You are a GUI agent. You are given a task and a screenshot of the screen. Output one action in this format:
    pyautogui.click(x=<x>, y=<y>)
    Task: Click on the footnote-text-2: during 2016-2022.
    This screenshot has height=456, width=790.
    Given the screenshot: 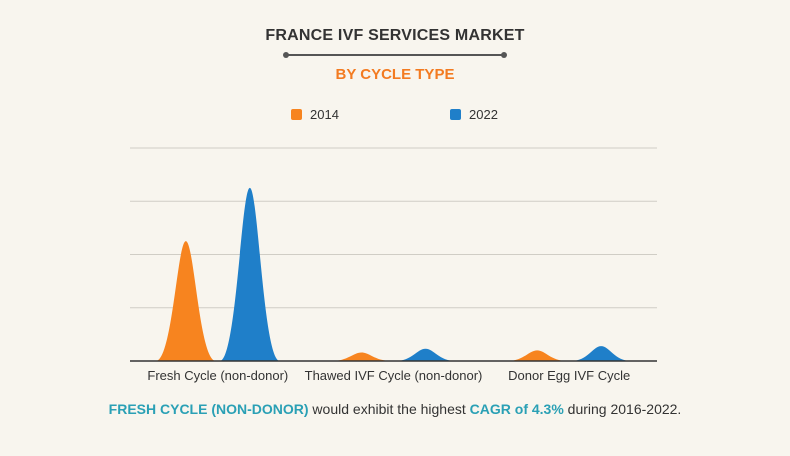 What is the action you would take?
    pyautogui.click(x=622, y=409)
    